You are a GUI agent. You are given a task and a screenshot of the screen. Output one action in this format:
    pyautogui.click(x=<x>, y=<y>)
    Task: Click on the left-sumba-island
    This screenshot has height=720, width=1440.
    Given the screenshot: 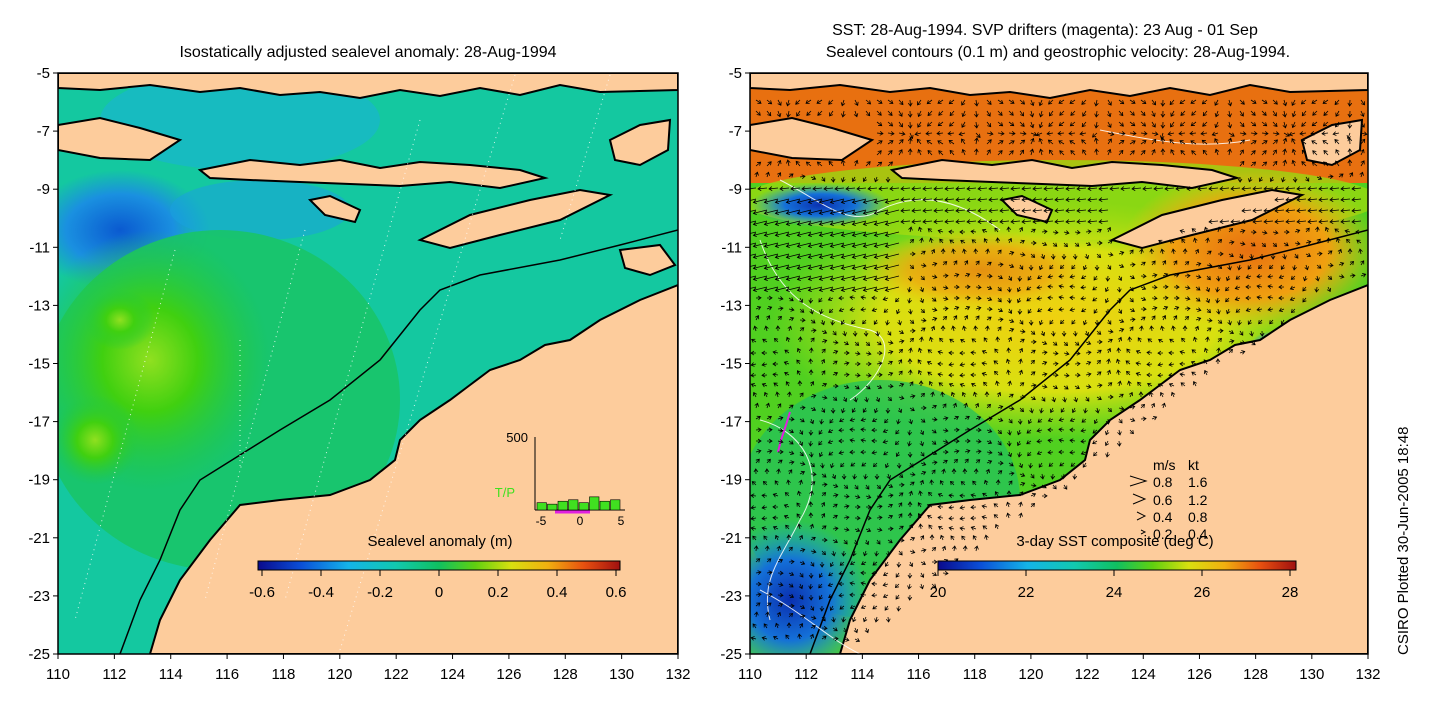 What is the action you would take?
    pyautogui.click(x=334, y=209)
    